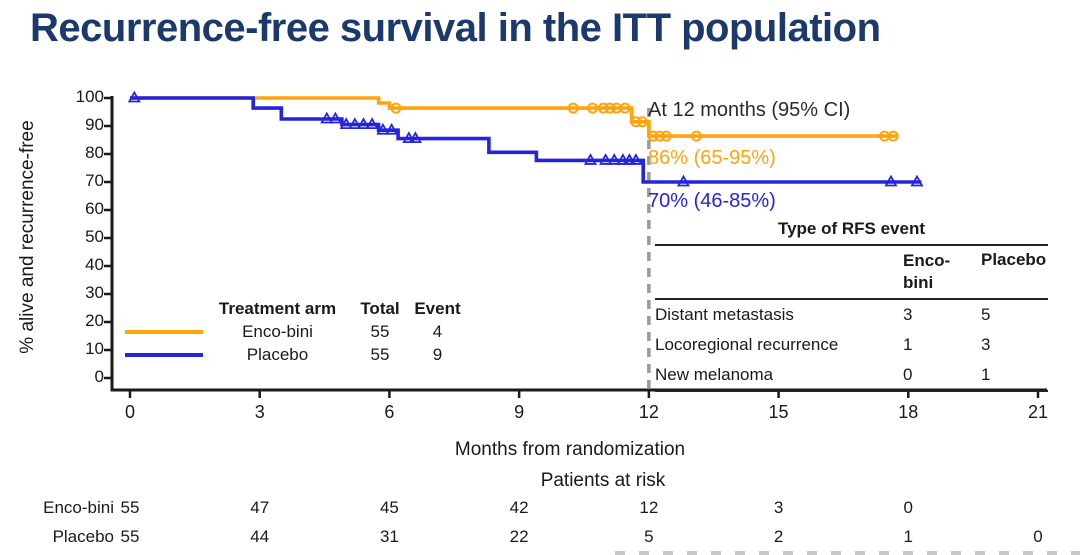 The width and height of the screenshot is (1080, 555). What do you see at coordinates (778, 507) in the screenshot?
I see `risk-value: 3` at bounding box center [778, 507].